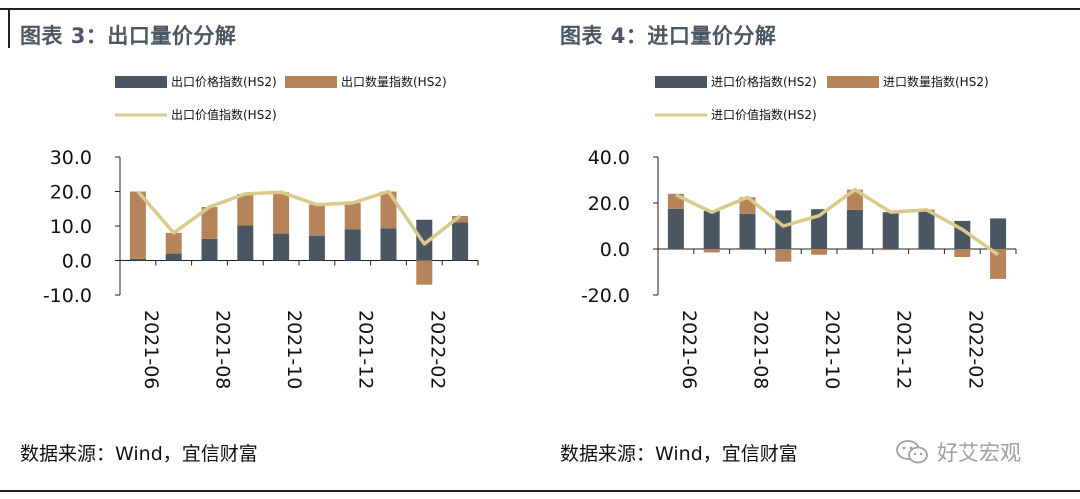 Image resolution: width=1080 pixels, height=499 pixels. What do you see at coordinates (71, 158) in the screenshot?
I see `y-tick-label: 30.0` at bounding box center [71, 158].